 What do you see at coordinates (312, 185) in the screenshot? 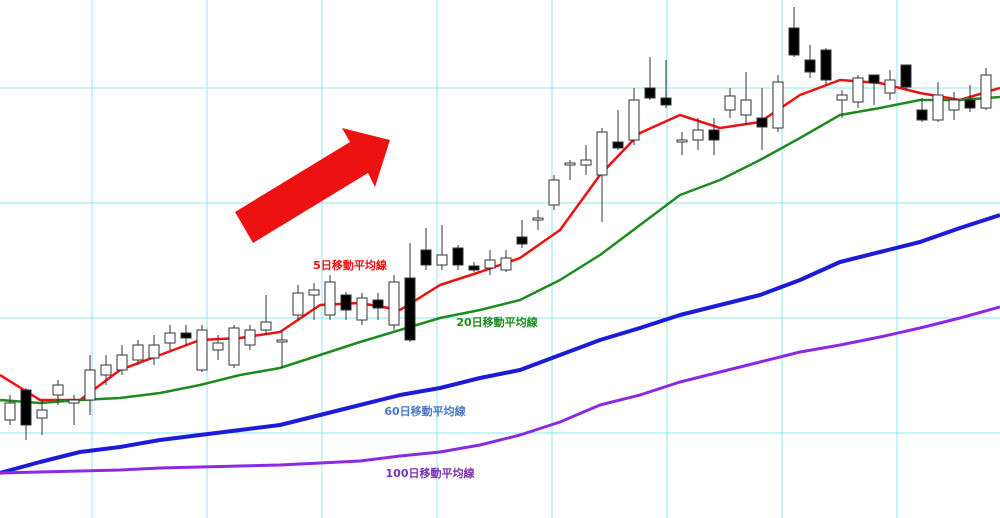
I see `trend-arrow` at bounding box center [312, 185].